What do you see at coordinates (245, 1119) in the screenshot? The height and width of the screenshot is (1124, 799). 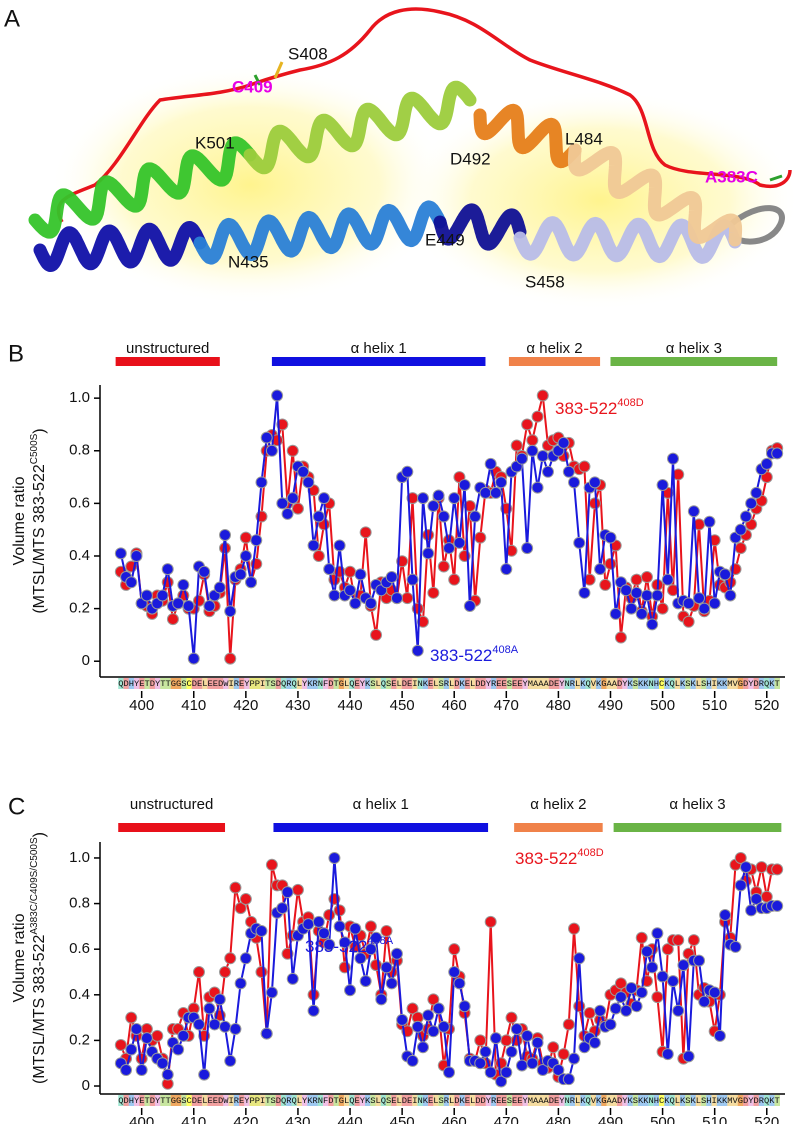 I see `x-tick-label: 420` at bounding box center [245, 1119].